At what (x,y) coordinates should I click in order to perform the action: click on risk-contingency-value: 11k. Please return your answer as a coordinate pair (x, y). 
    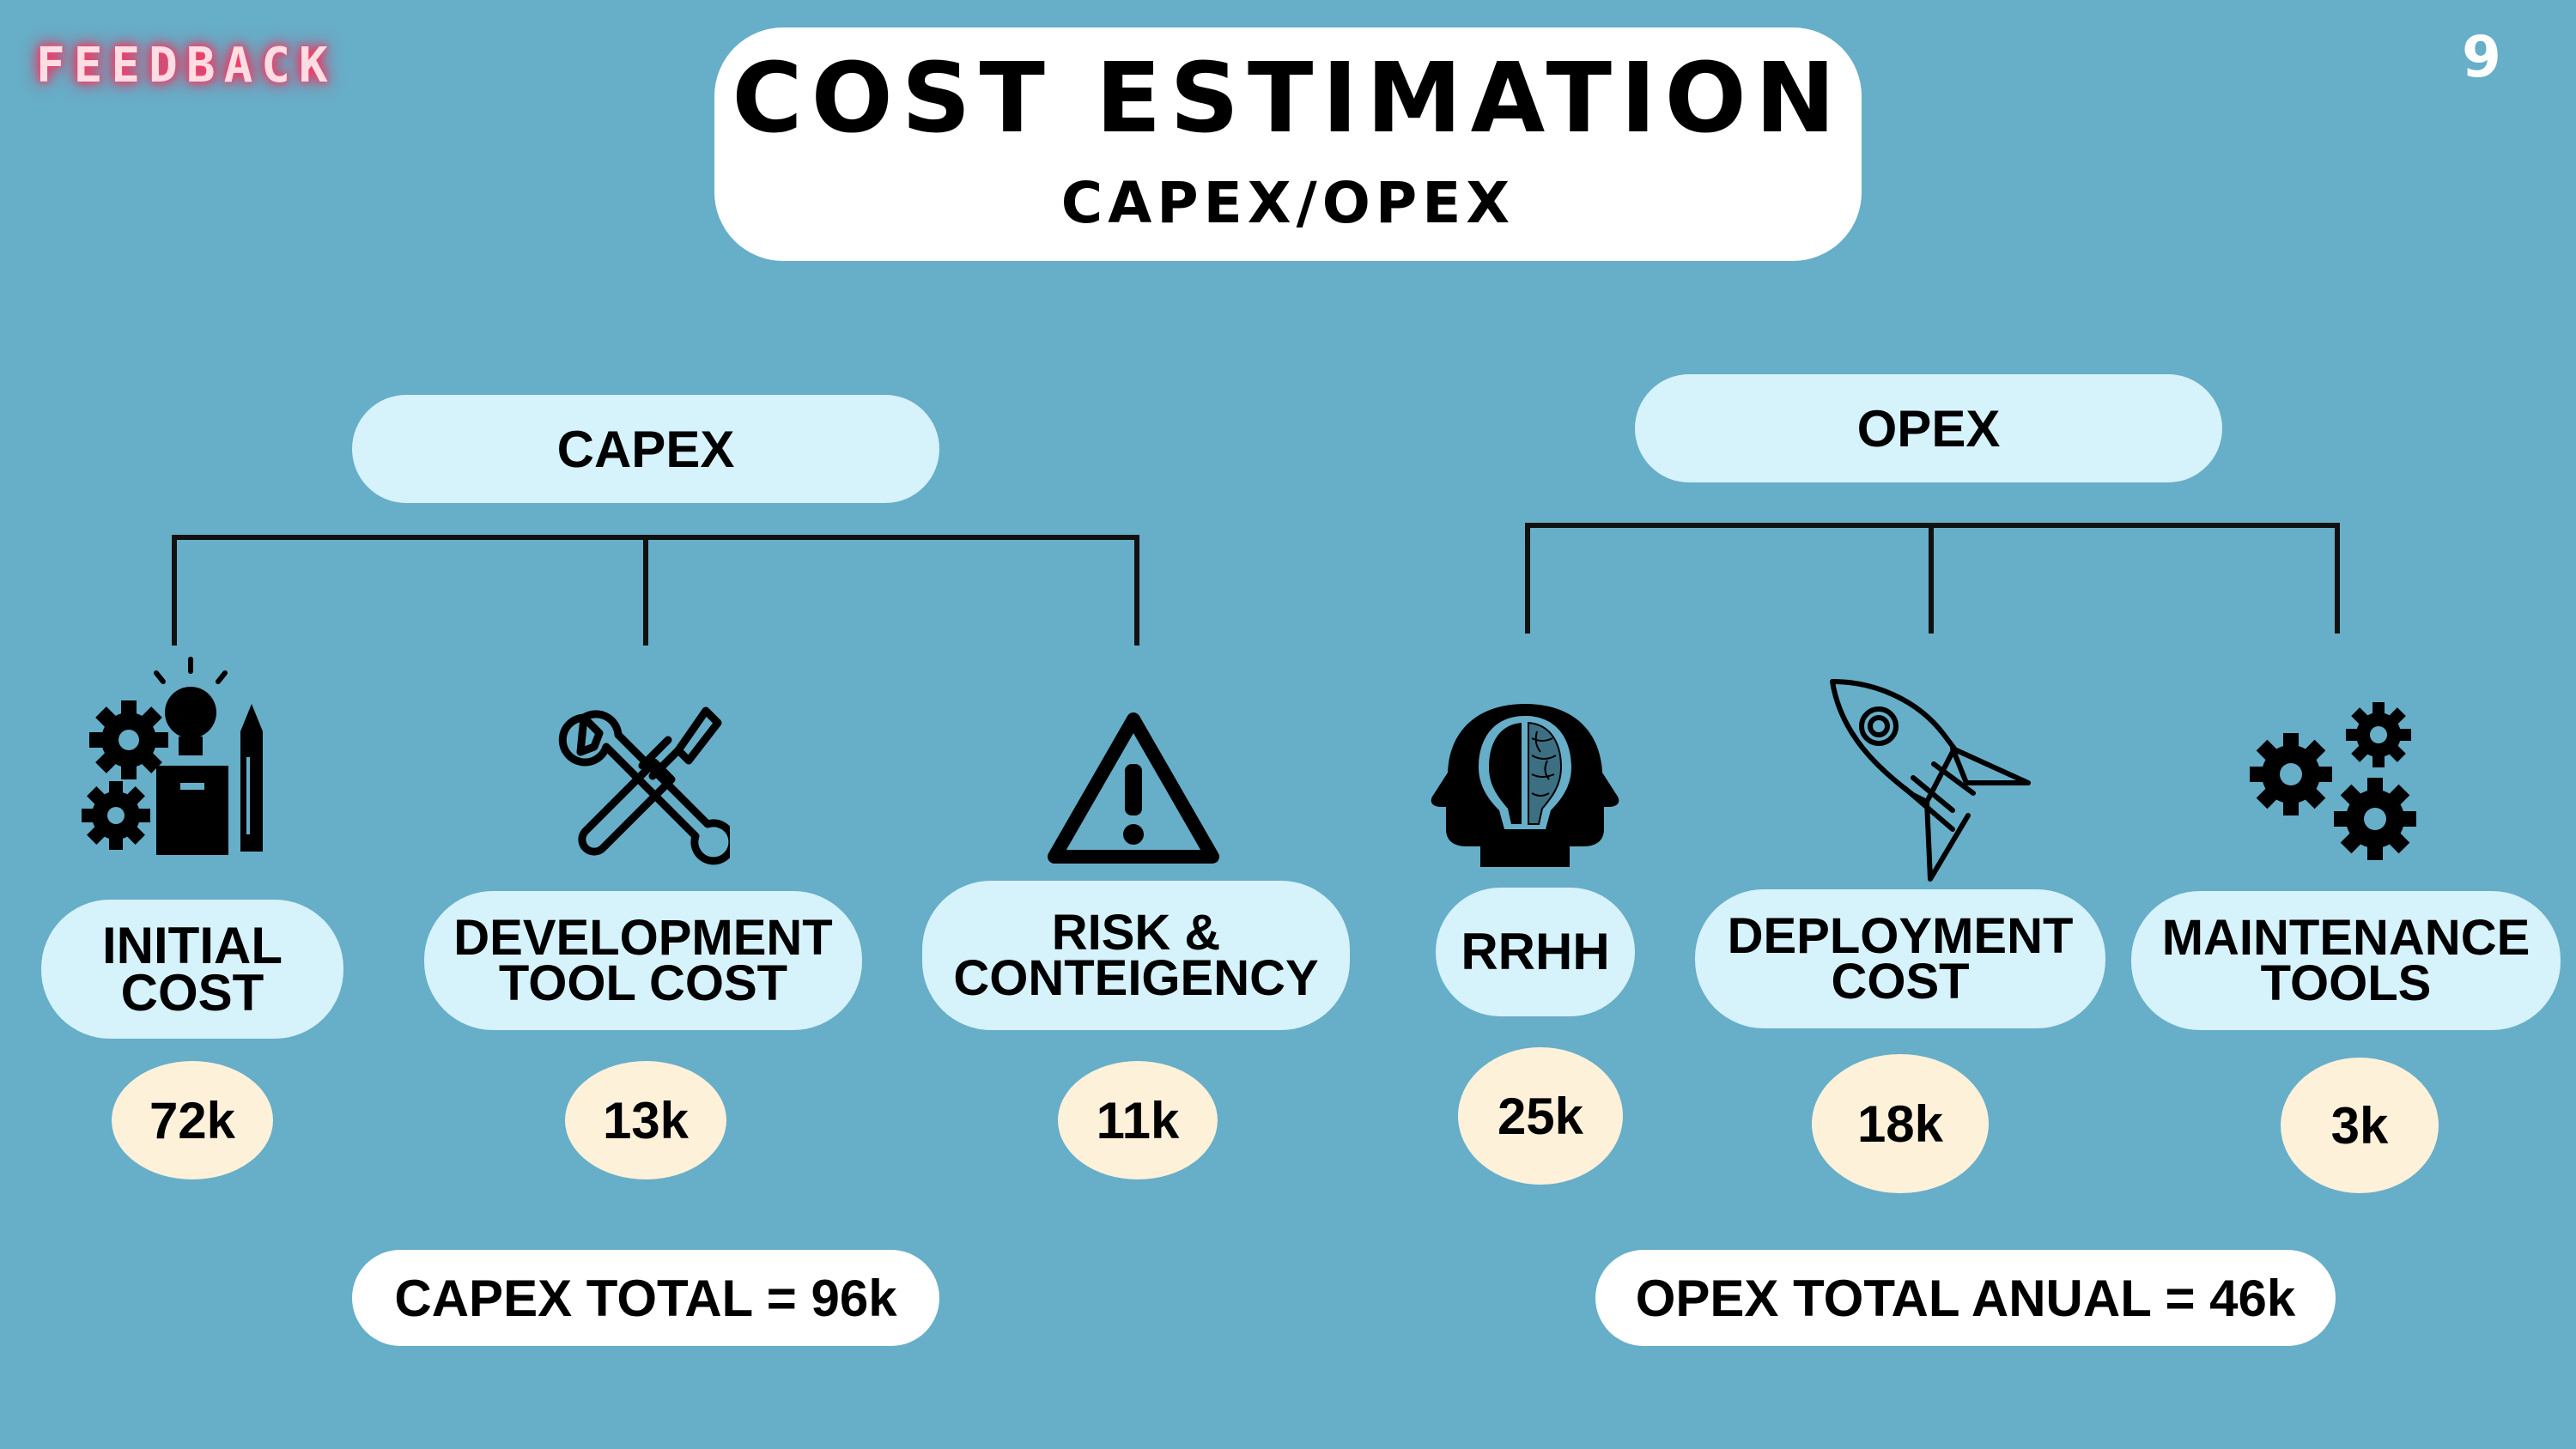
    Looking at the image, I should click on (1138, 1120).